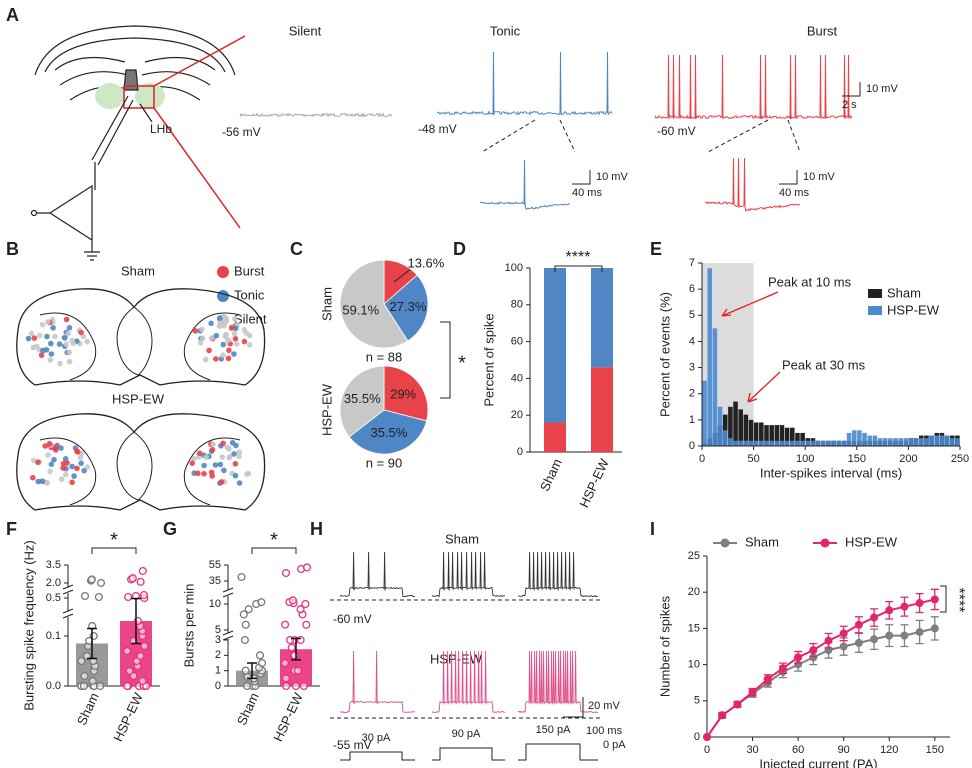 Image resolution: width=972 pixels, height=768 pixels. I want to click on panel-label: I, so click(652, 529).